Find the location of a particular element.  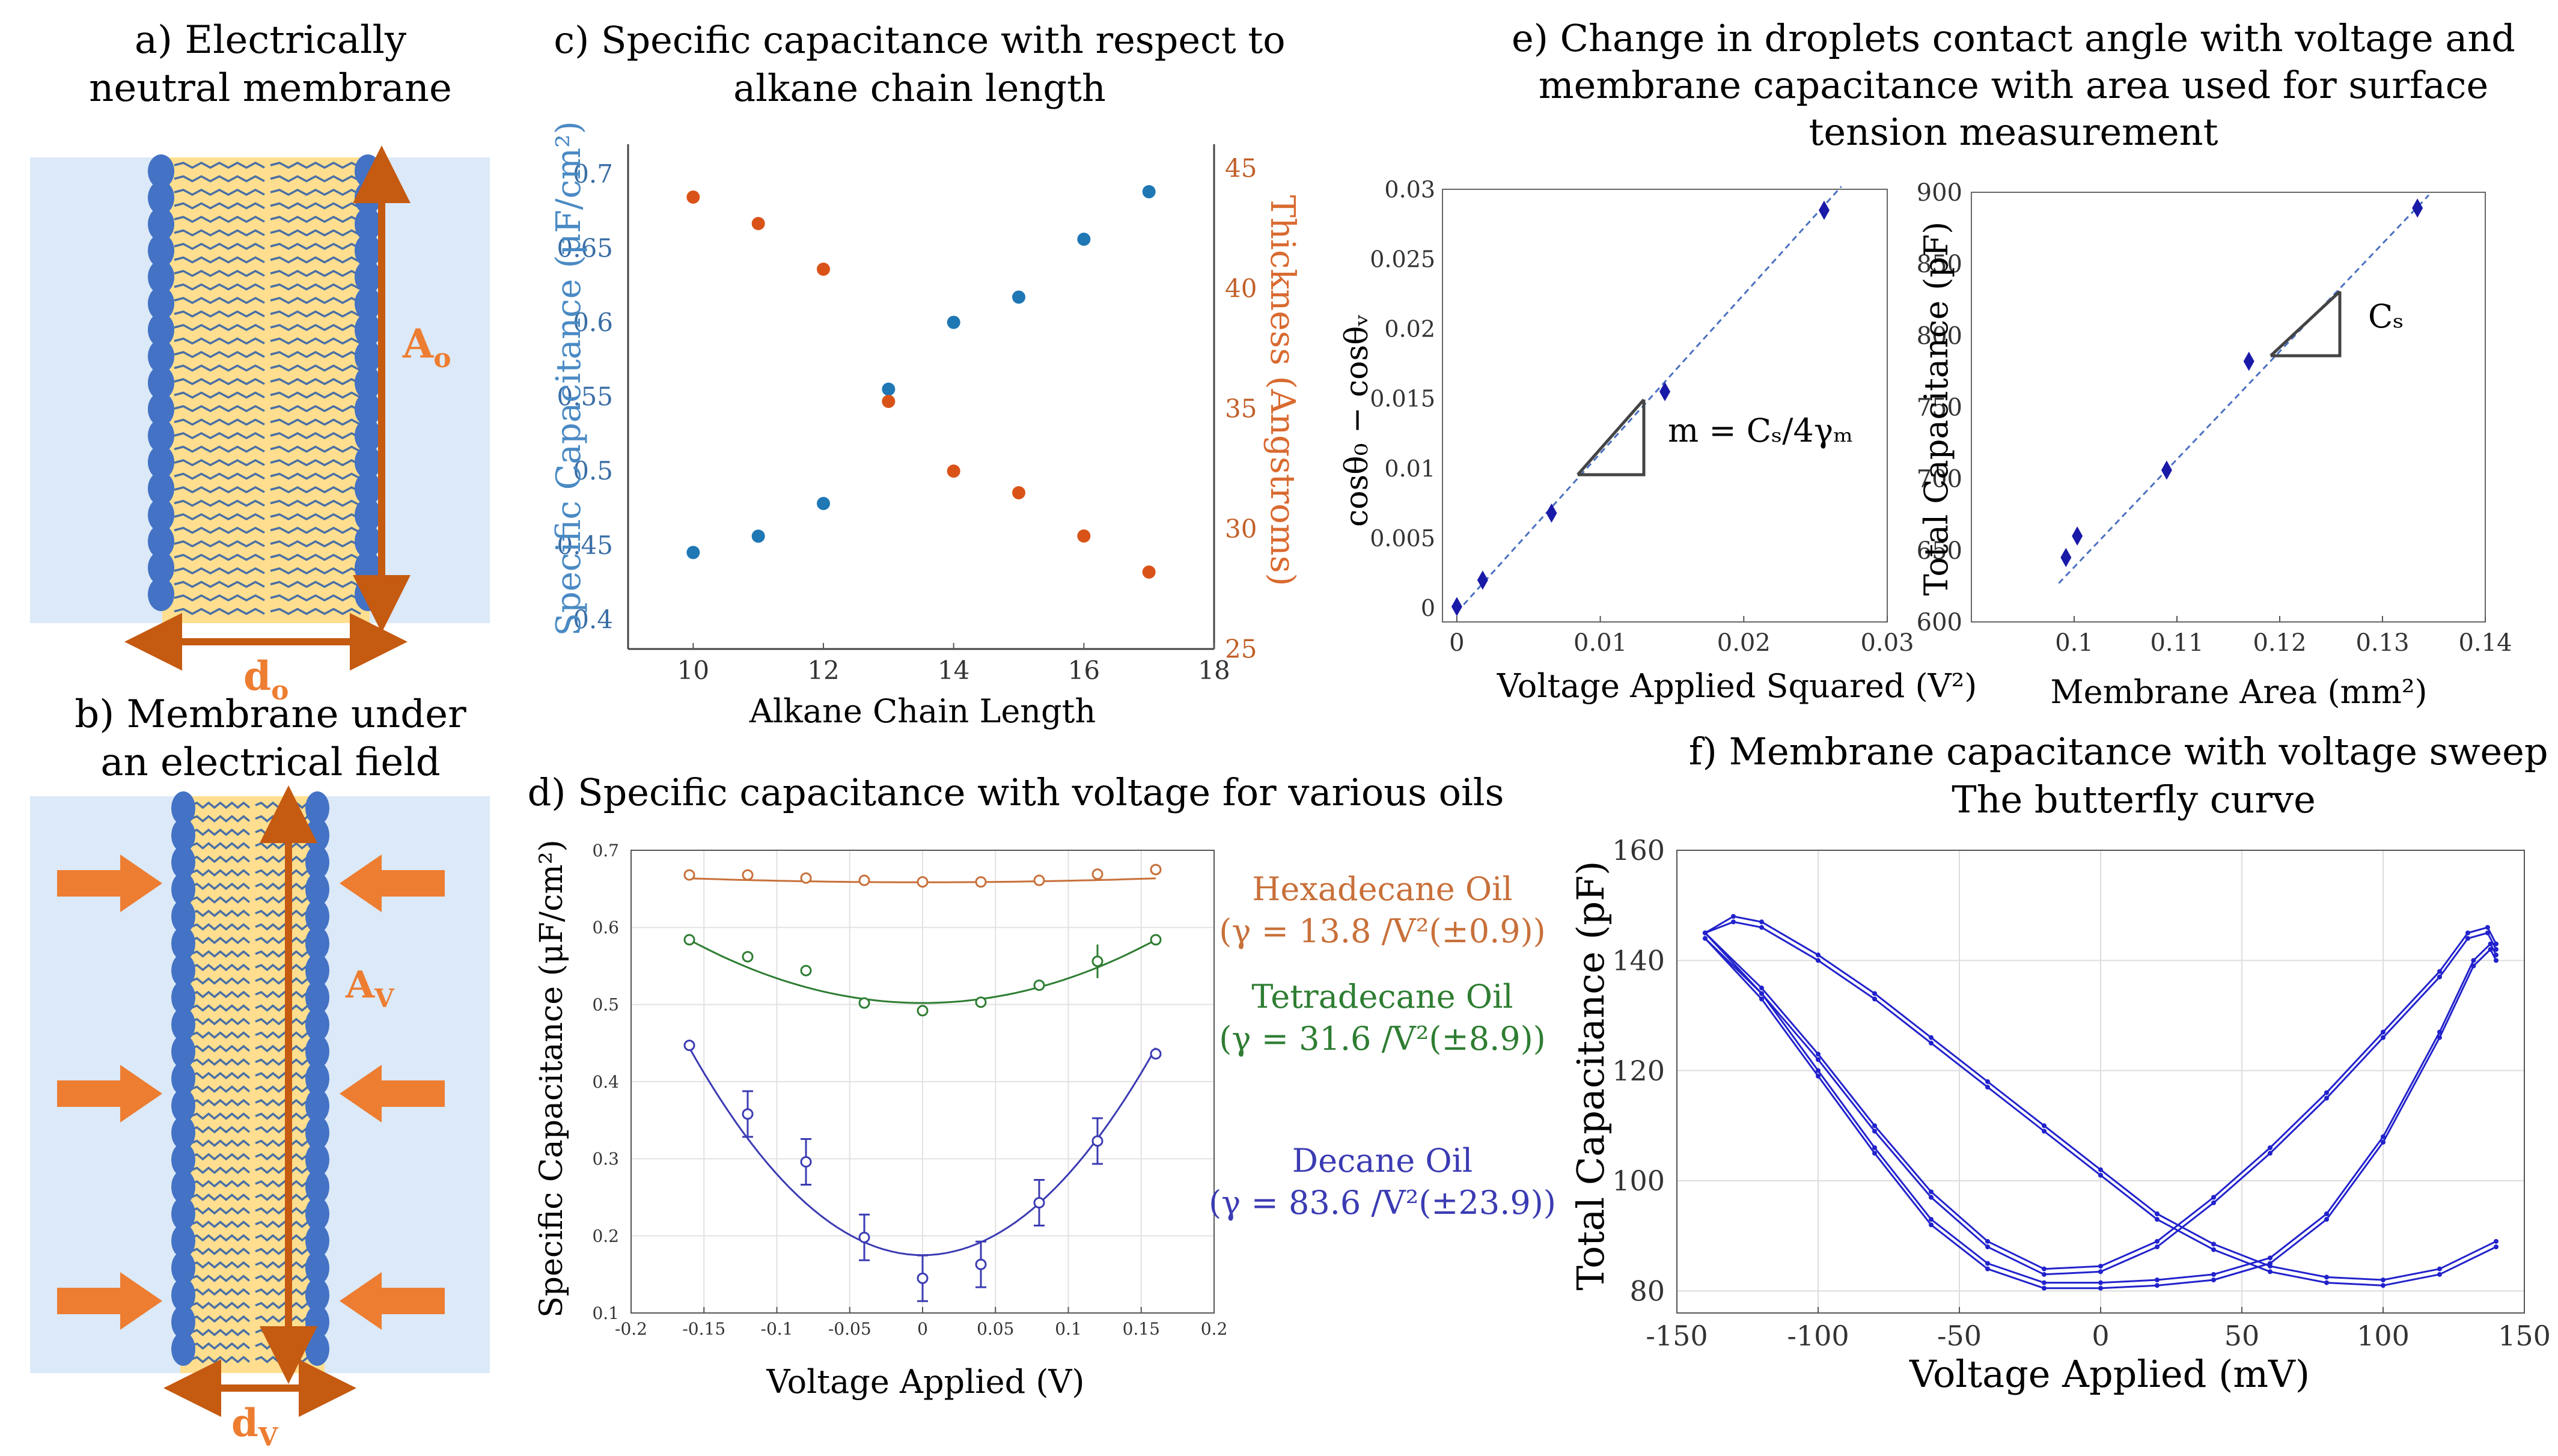

panel-c-x-tick-label: 16 is located at coordinates (1084, 670).